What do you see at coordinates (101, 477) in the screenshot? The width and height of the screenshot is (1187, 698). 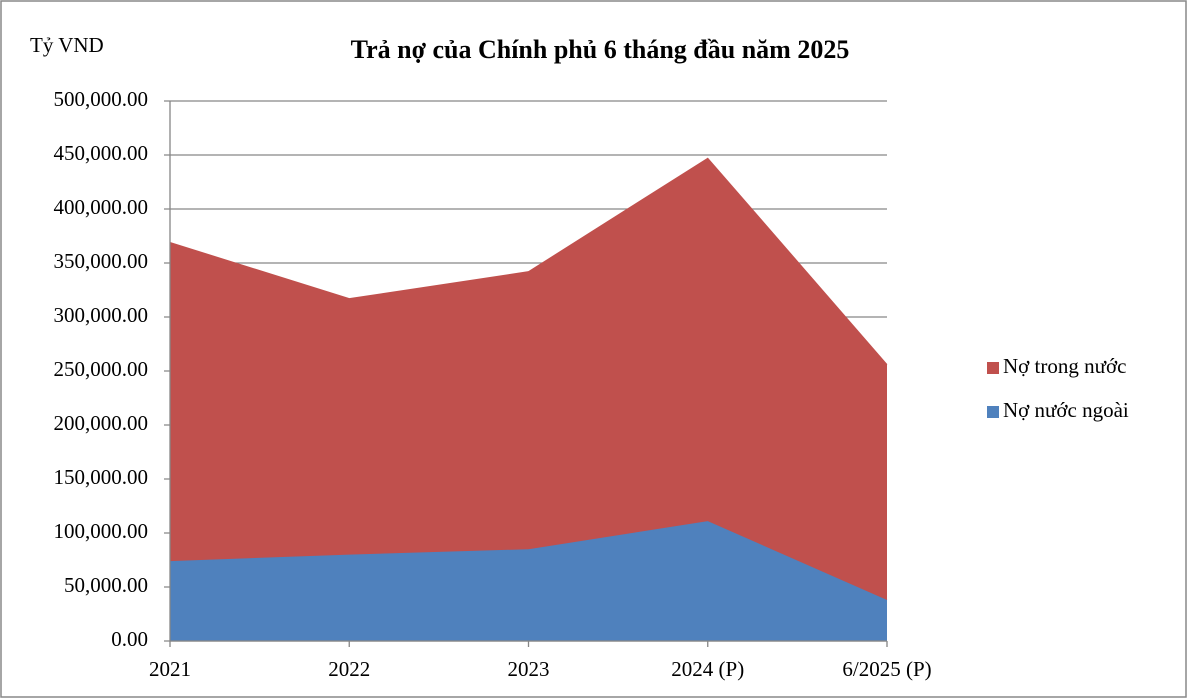 I see `y-tick-label: 150,000.00` at bounding box center [101, 477].